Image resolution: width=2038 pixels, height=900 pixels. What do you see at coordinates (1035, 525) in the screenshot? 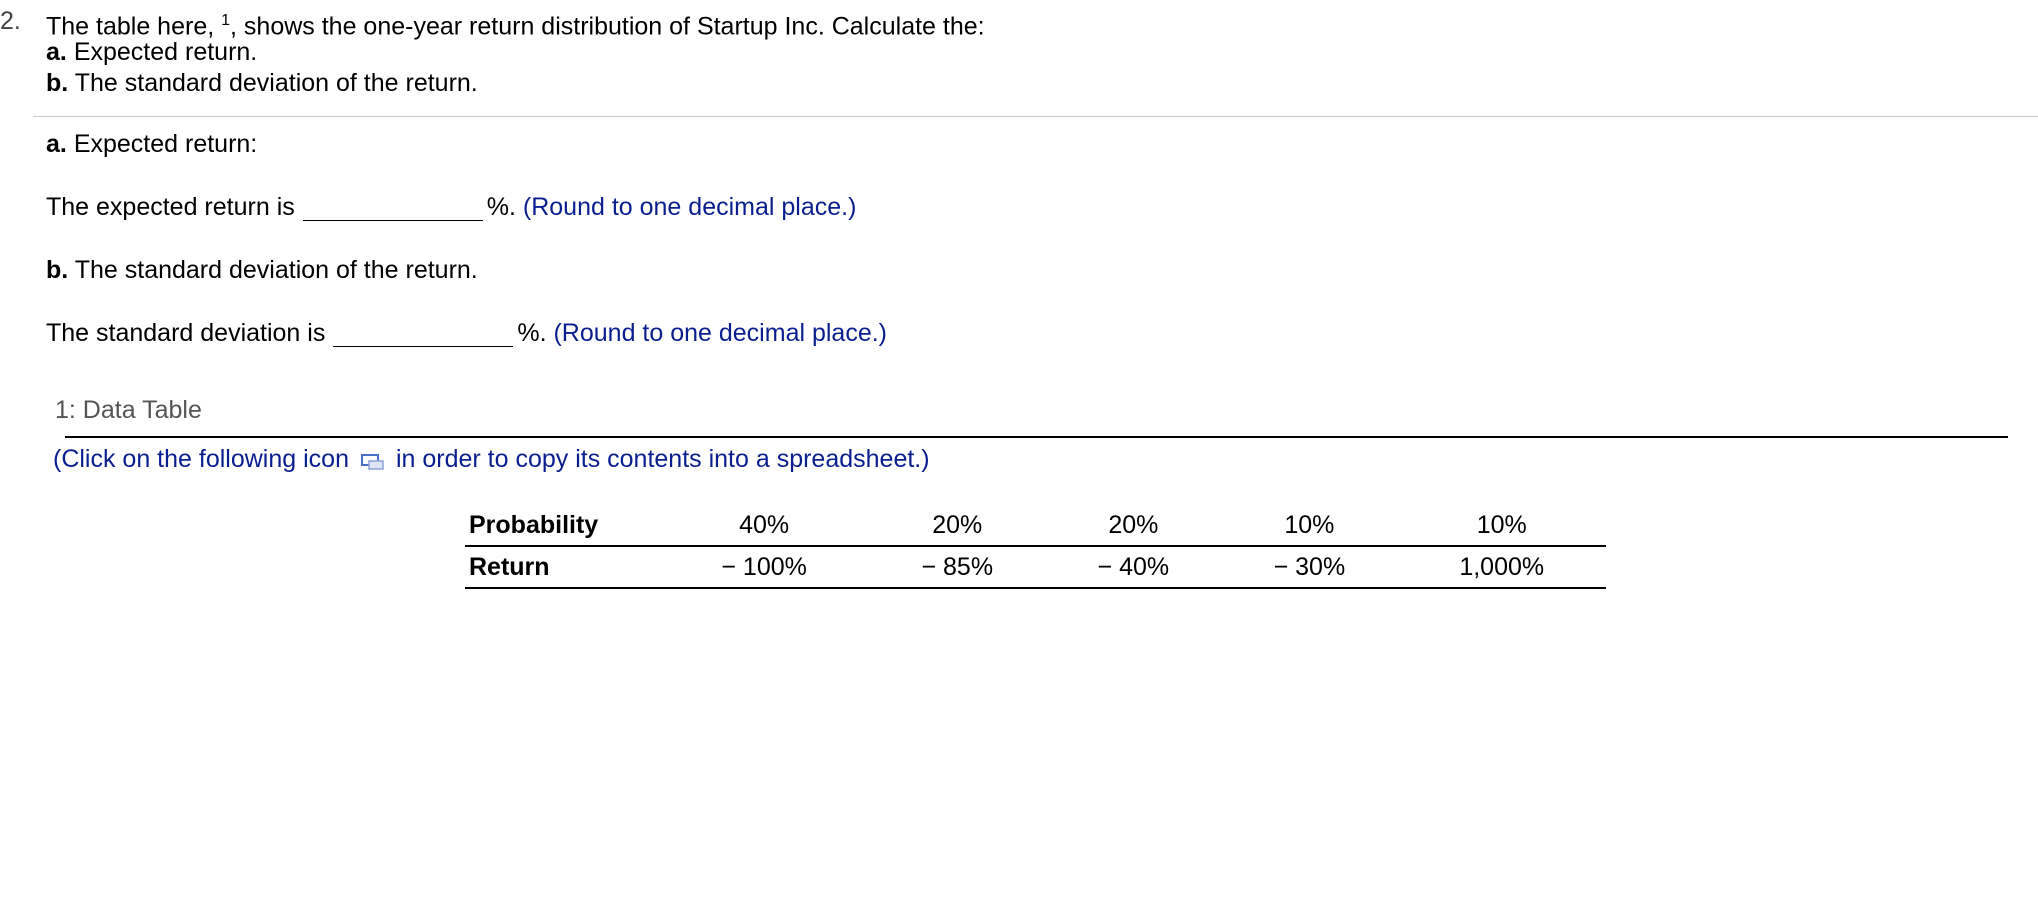
I see `table-row: Probability 40% 20% 20% 10% 10%` at bounding box center [1035, 525].